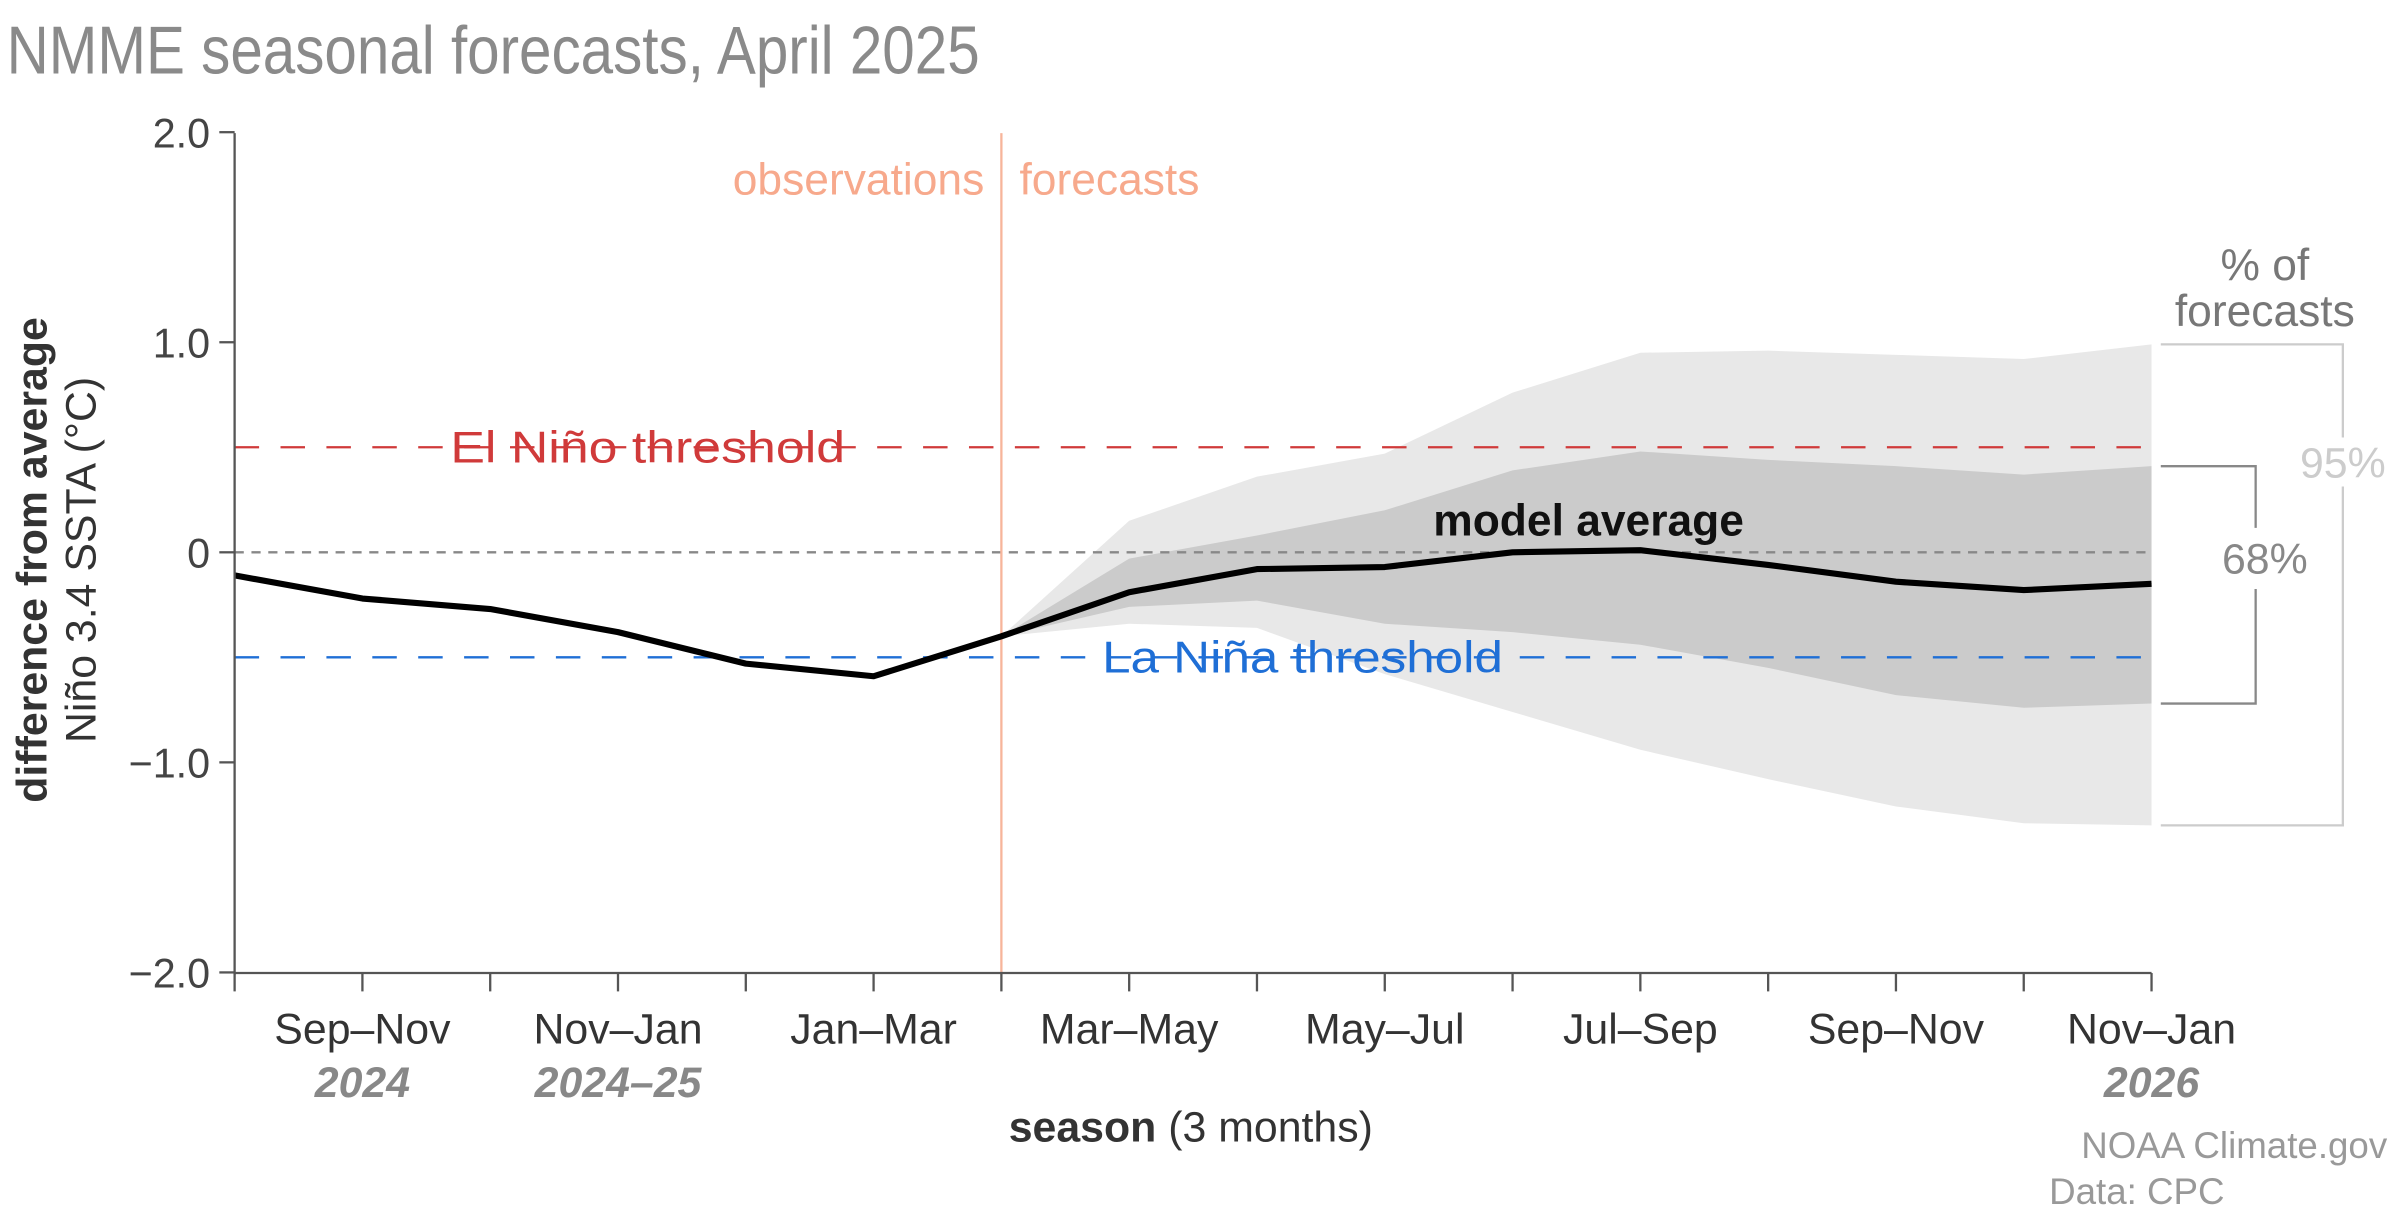 The image size is (2400, 1227). Describe the element at coordinates (1264, 1127) in the screenshot. I see `x-axis-label-rest: (3 months)` at that location.